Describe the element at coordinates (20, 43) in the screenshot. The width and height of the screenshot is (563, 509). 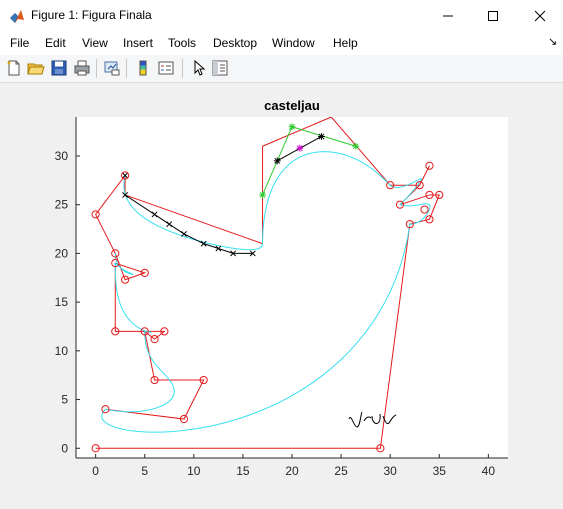
I see `menu-file: File` at that location.